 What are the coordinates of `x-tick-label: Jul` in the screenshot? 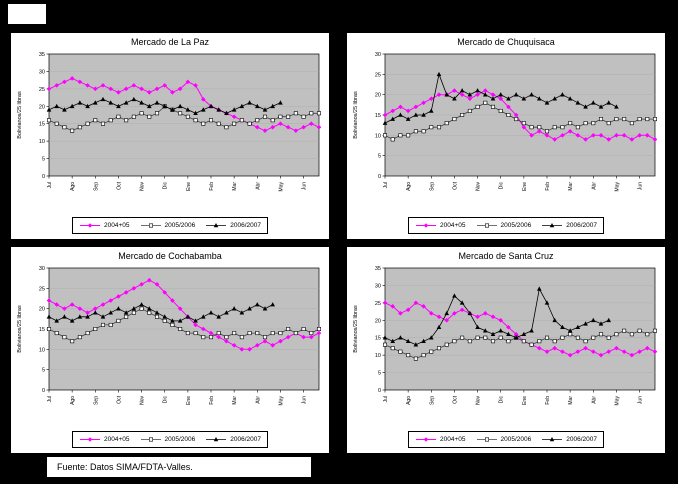 It's located at (50, 185).